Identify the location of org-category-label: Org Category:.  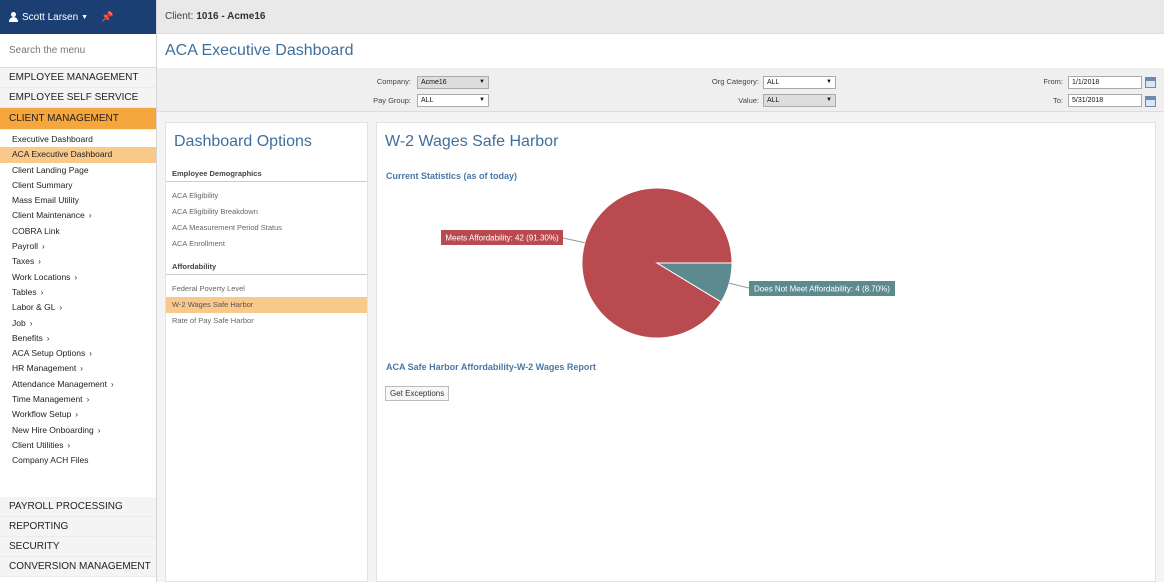
(735, 81).